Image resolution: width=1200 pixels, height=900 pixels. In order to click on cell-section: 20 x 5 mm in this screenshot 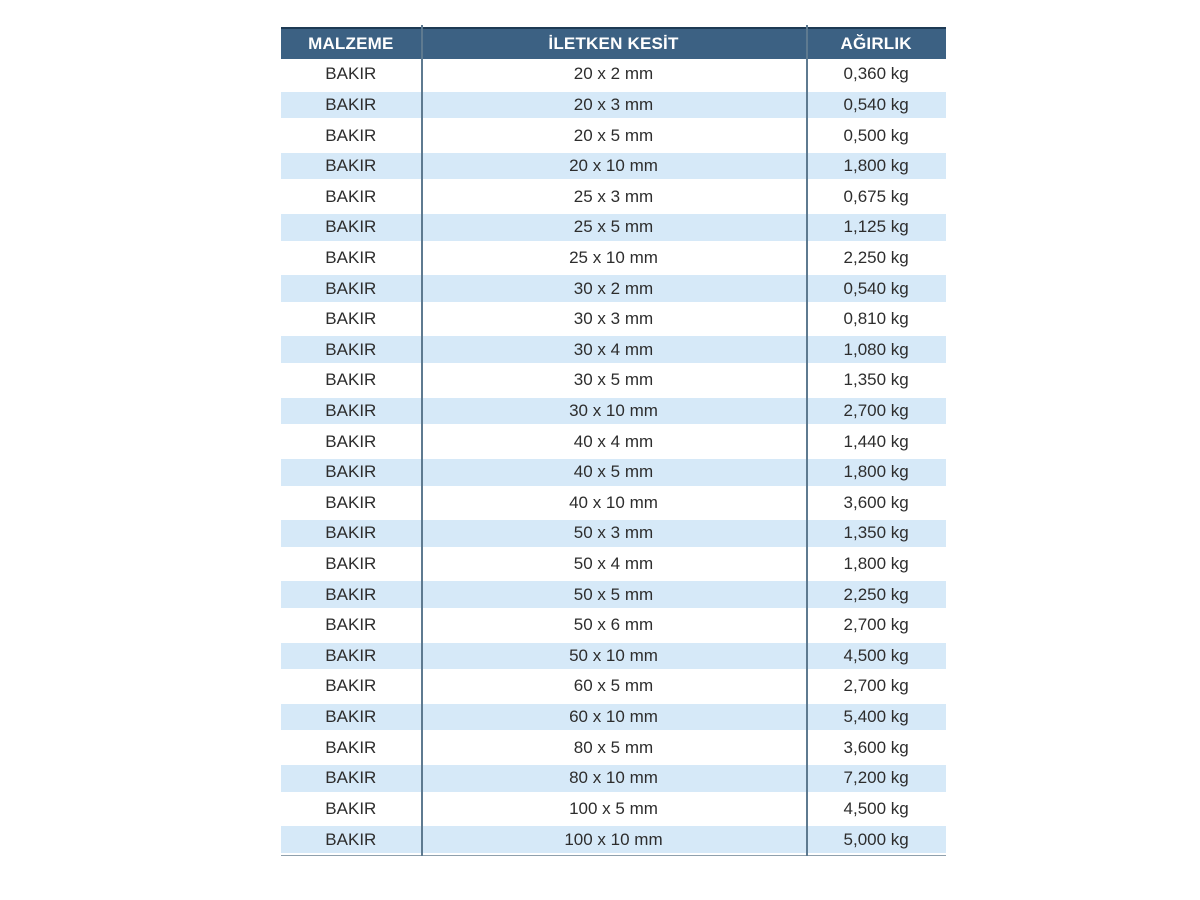, I will do `click(613, 135)`.